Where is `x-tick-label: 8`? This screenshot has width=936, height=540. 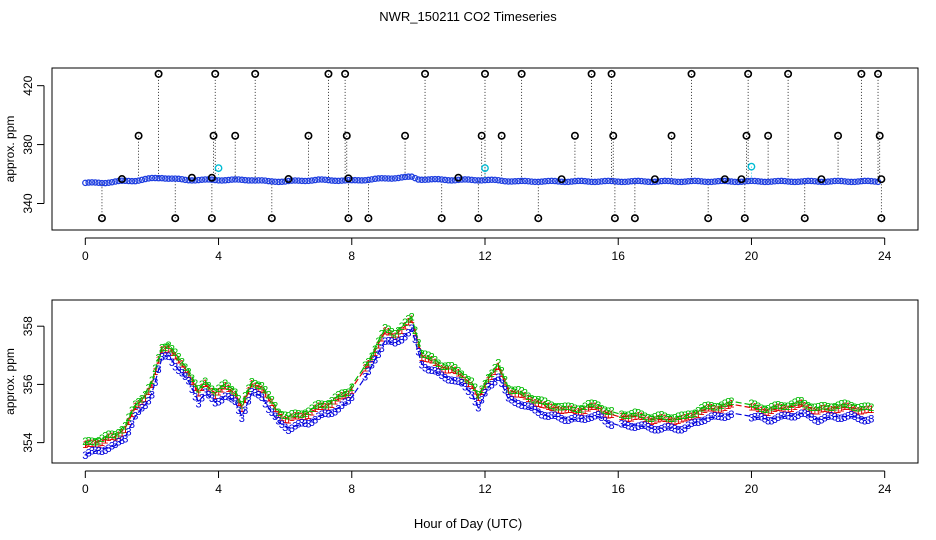 x-tick-label: 8 is located at coordinates (351, 489).